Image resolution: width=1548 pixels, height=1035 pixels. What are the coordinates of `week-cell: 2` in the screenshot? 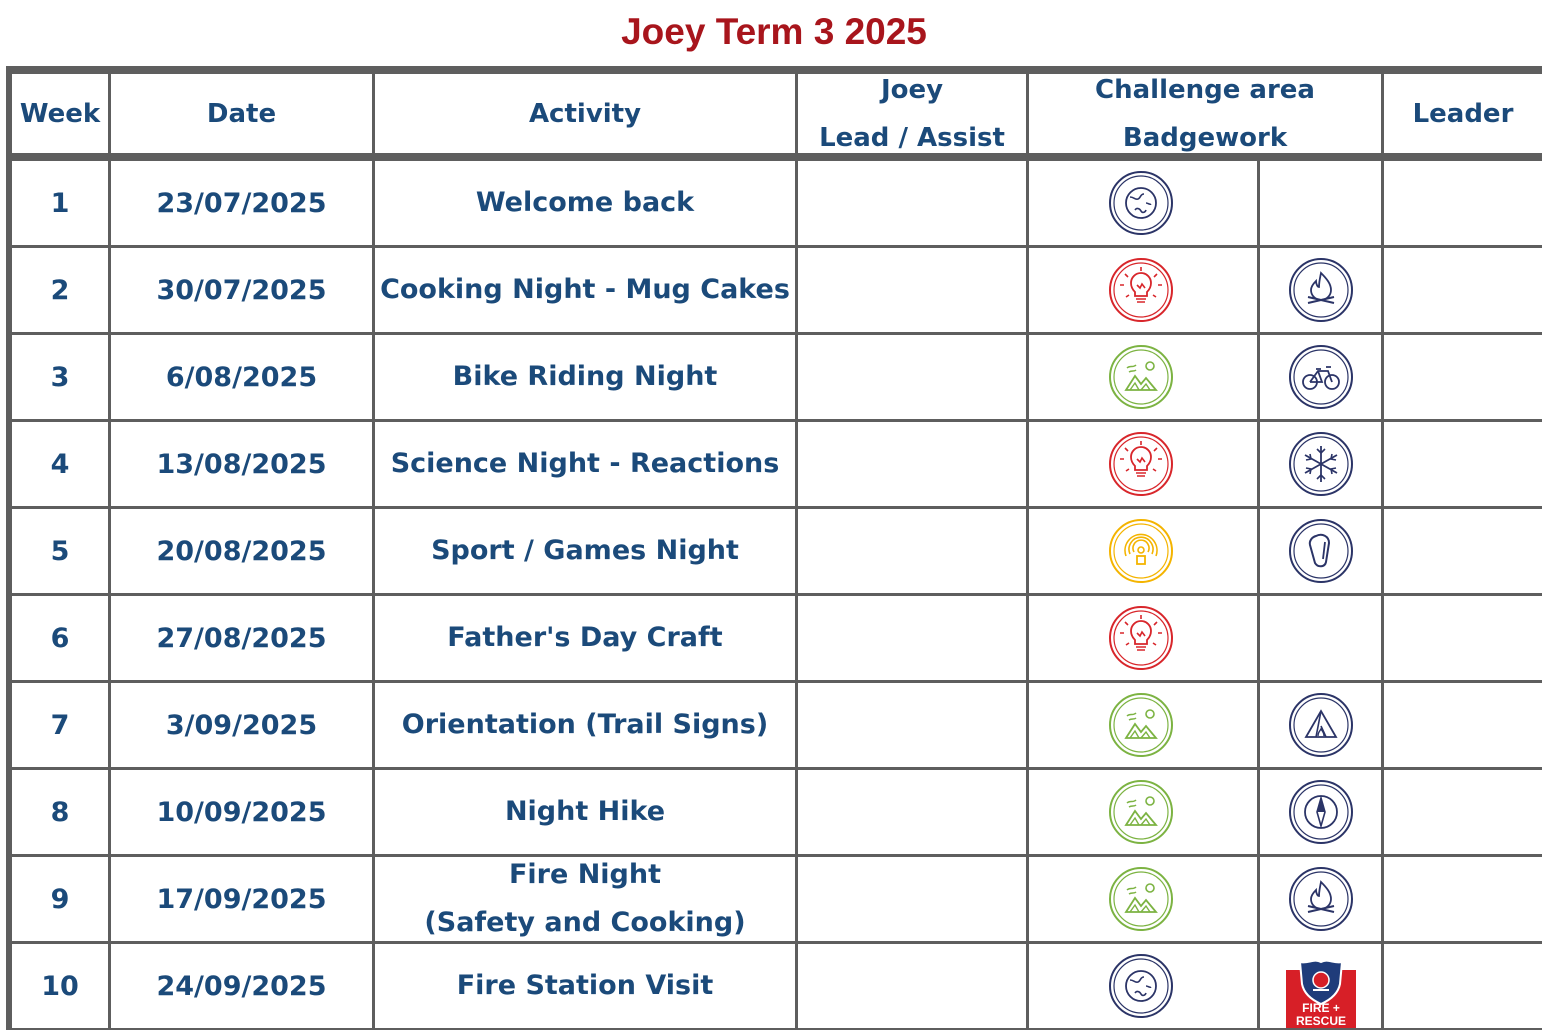 It's located at (60, 290).